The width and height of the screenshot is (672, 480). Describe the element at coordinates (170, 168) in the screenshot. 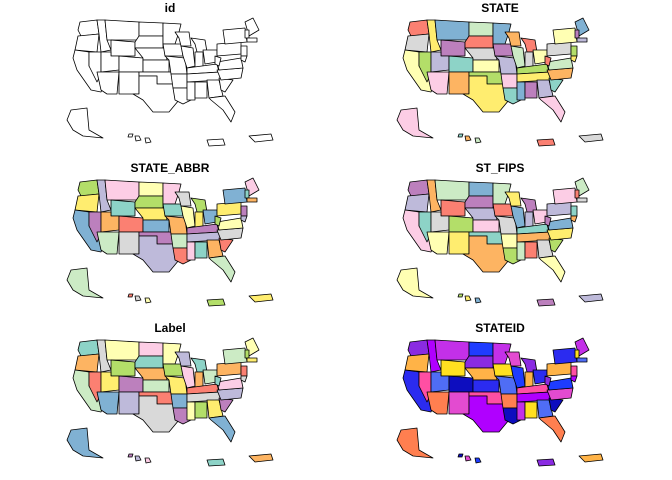

I see `panel-title: STATE_ABBR` at that location.